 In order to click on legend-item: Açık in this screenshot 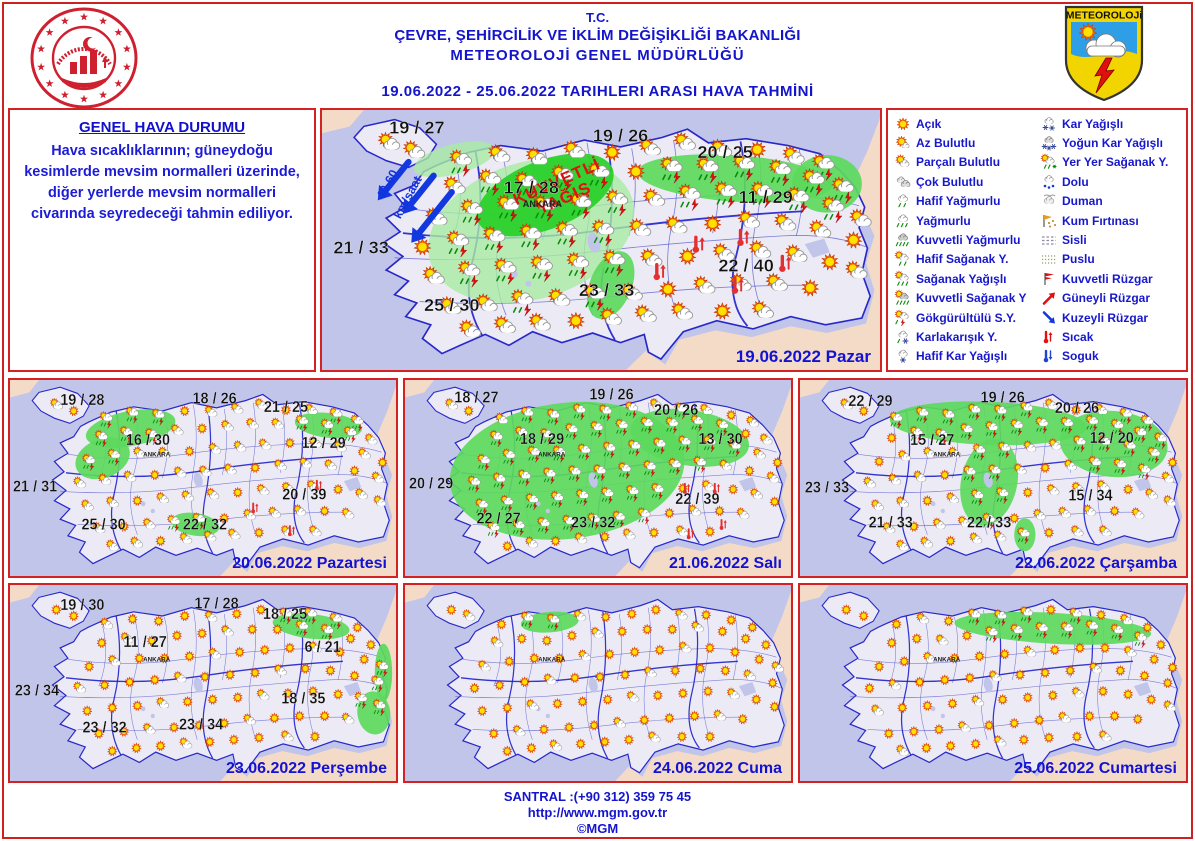, I will do `click(963, 123)`.